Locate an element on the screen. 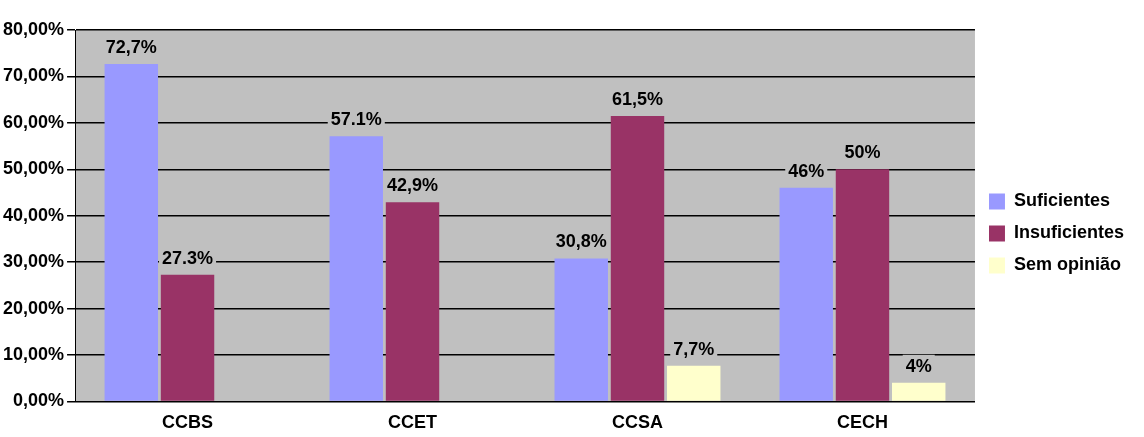  data-label: 50% is located at coordinates (862, 152).